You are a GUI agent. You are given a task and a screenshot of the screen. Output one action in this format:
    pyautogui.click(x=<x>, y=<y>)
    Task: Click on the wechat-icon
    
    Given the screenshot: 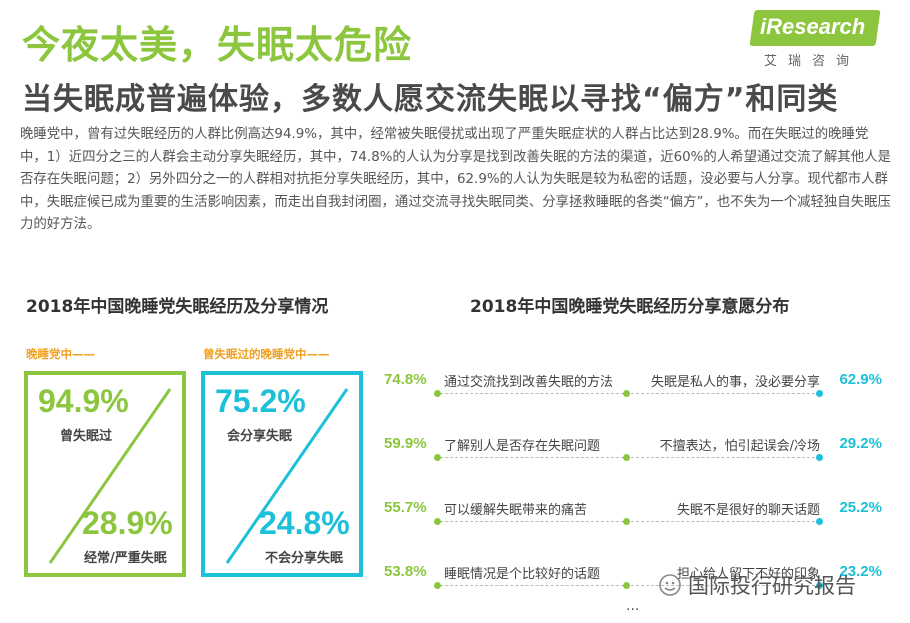 What is the action you would take?
    pyautogui.click(x=670, y=585)
    